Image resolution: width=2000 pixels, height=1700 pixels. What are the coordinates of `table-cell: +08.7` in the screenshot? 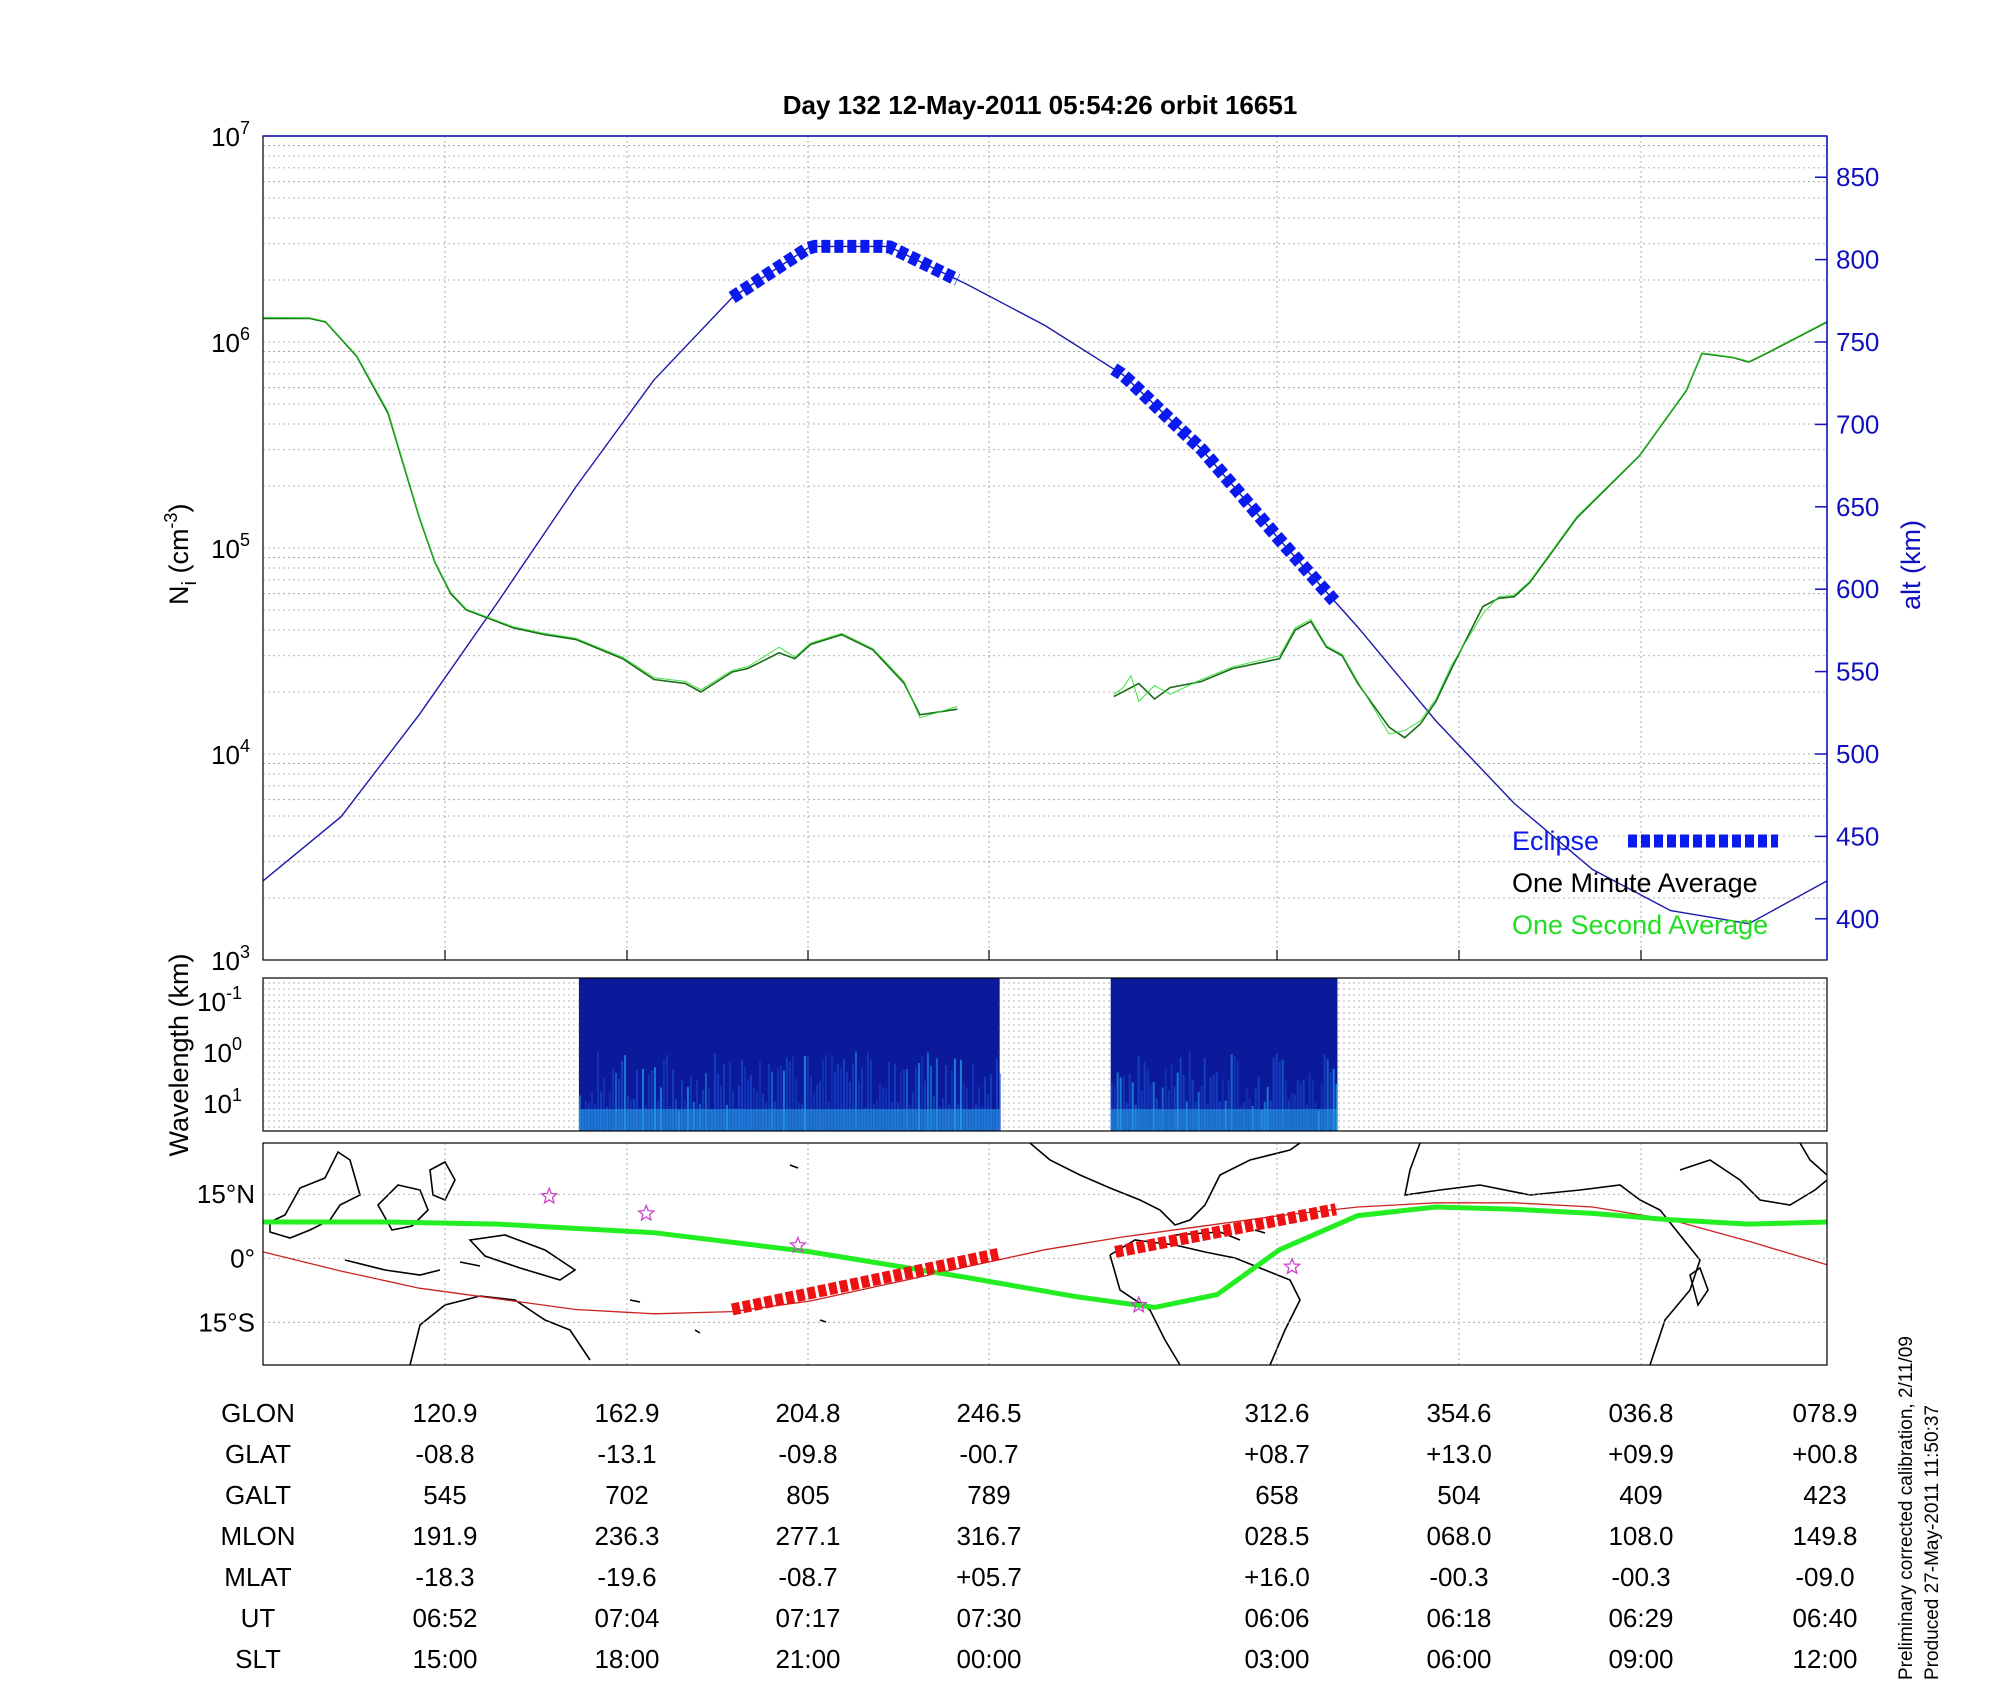 It's located at (1277, 1454).